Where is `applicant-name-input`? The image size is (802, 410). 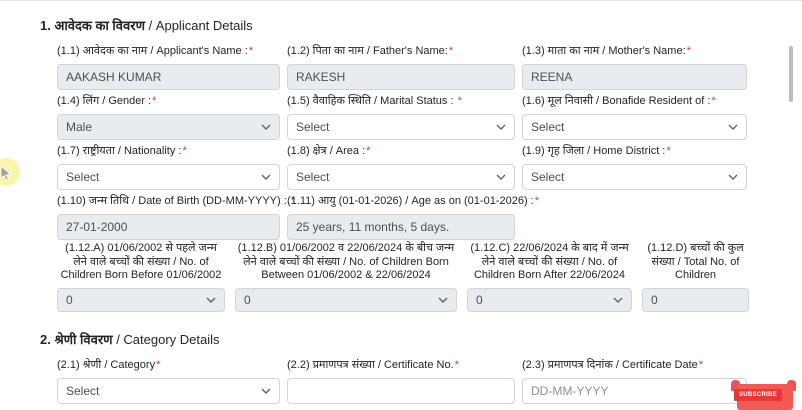
applicant-name-input is located at coordinates (168, 77).